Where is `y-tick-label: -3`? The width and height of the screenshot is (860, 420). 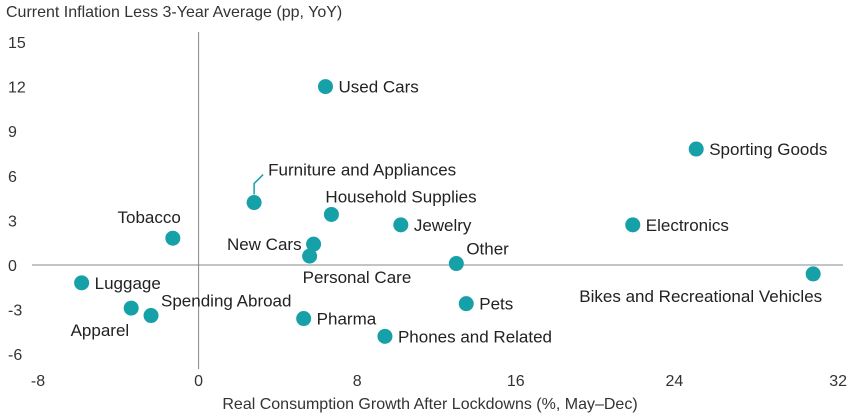
y-tick-label: -3 is located at coordinates (15, 311).